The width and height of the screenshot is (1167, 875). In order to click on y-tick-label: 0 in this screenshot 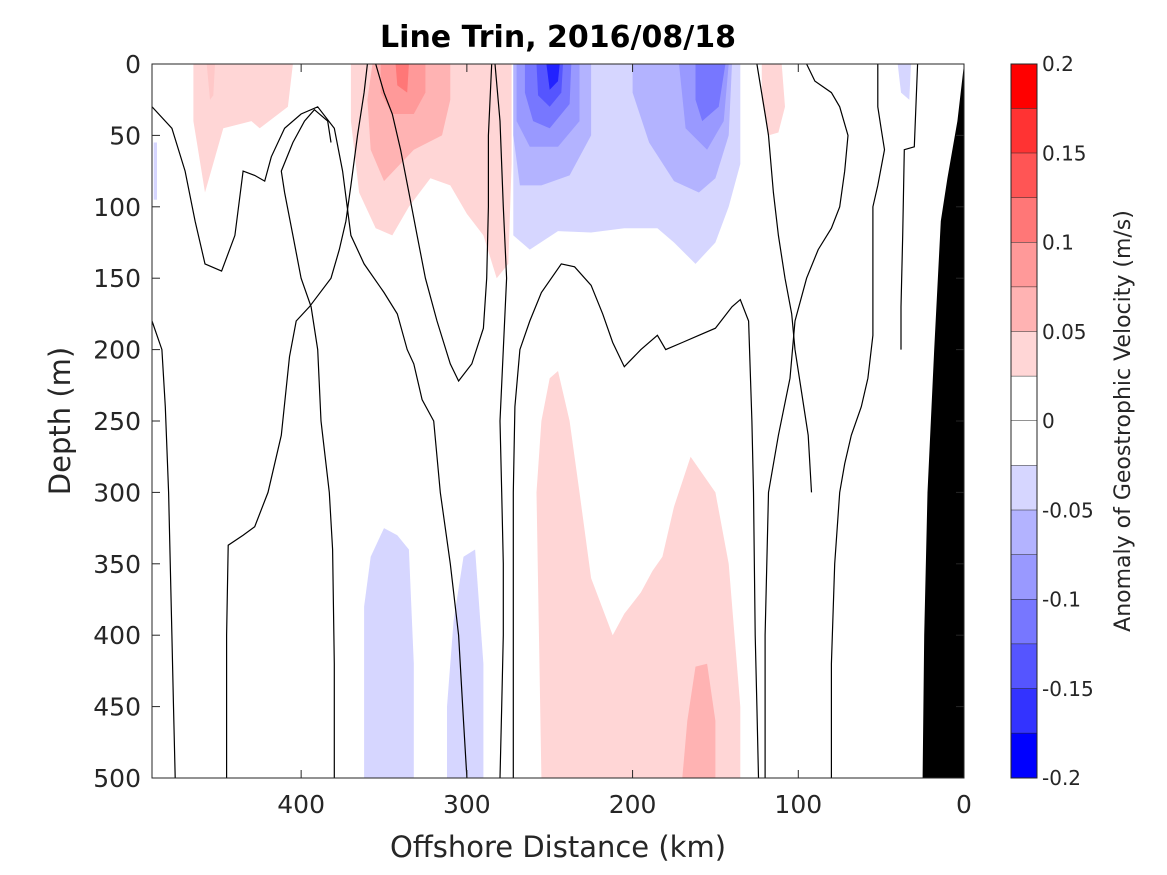, I will do `click(133, 64)`.